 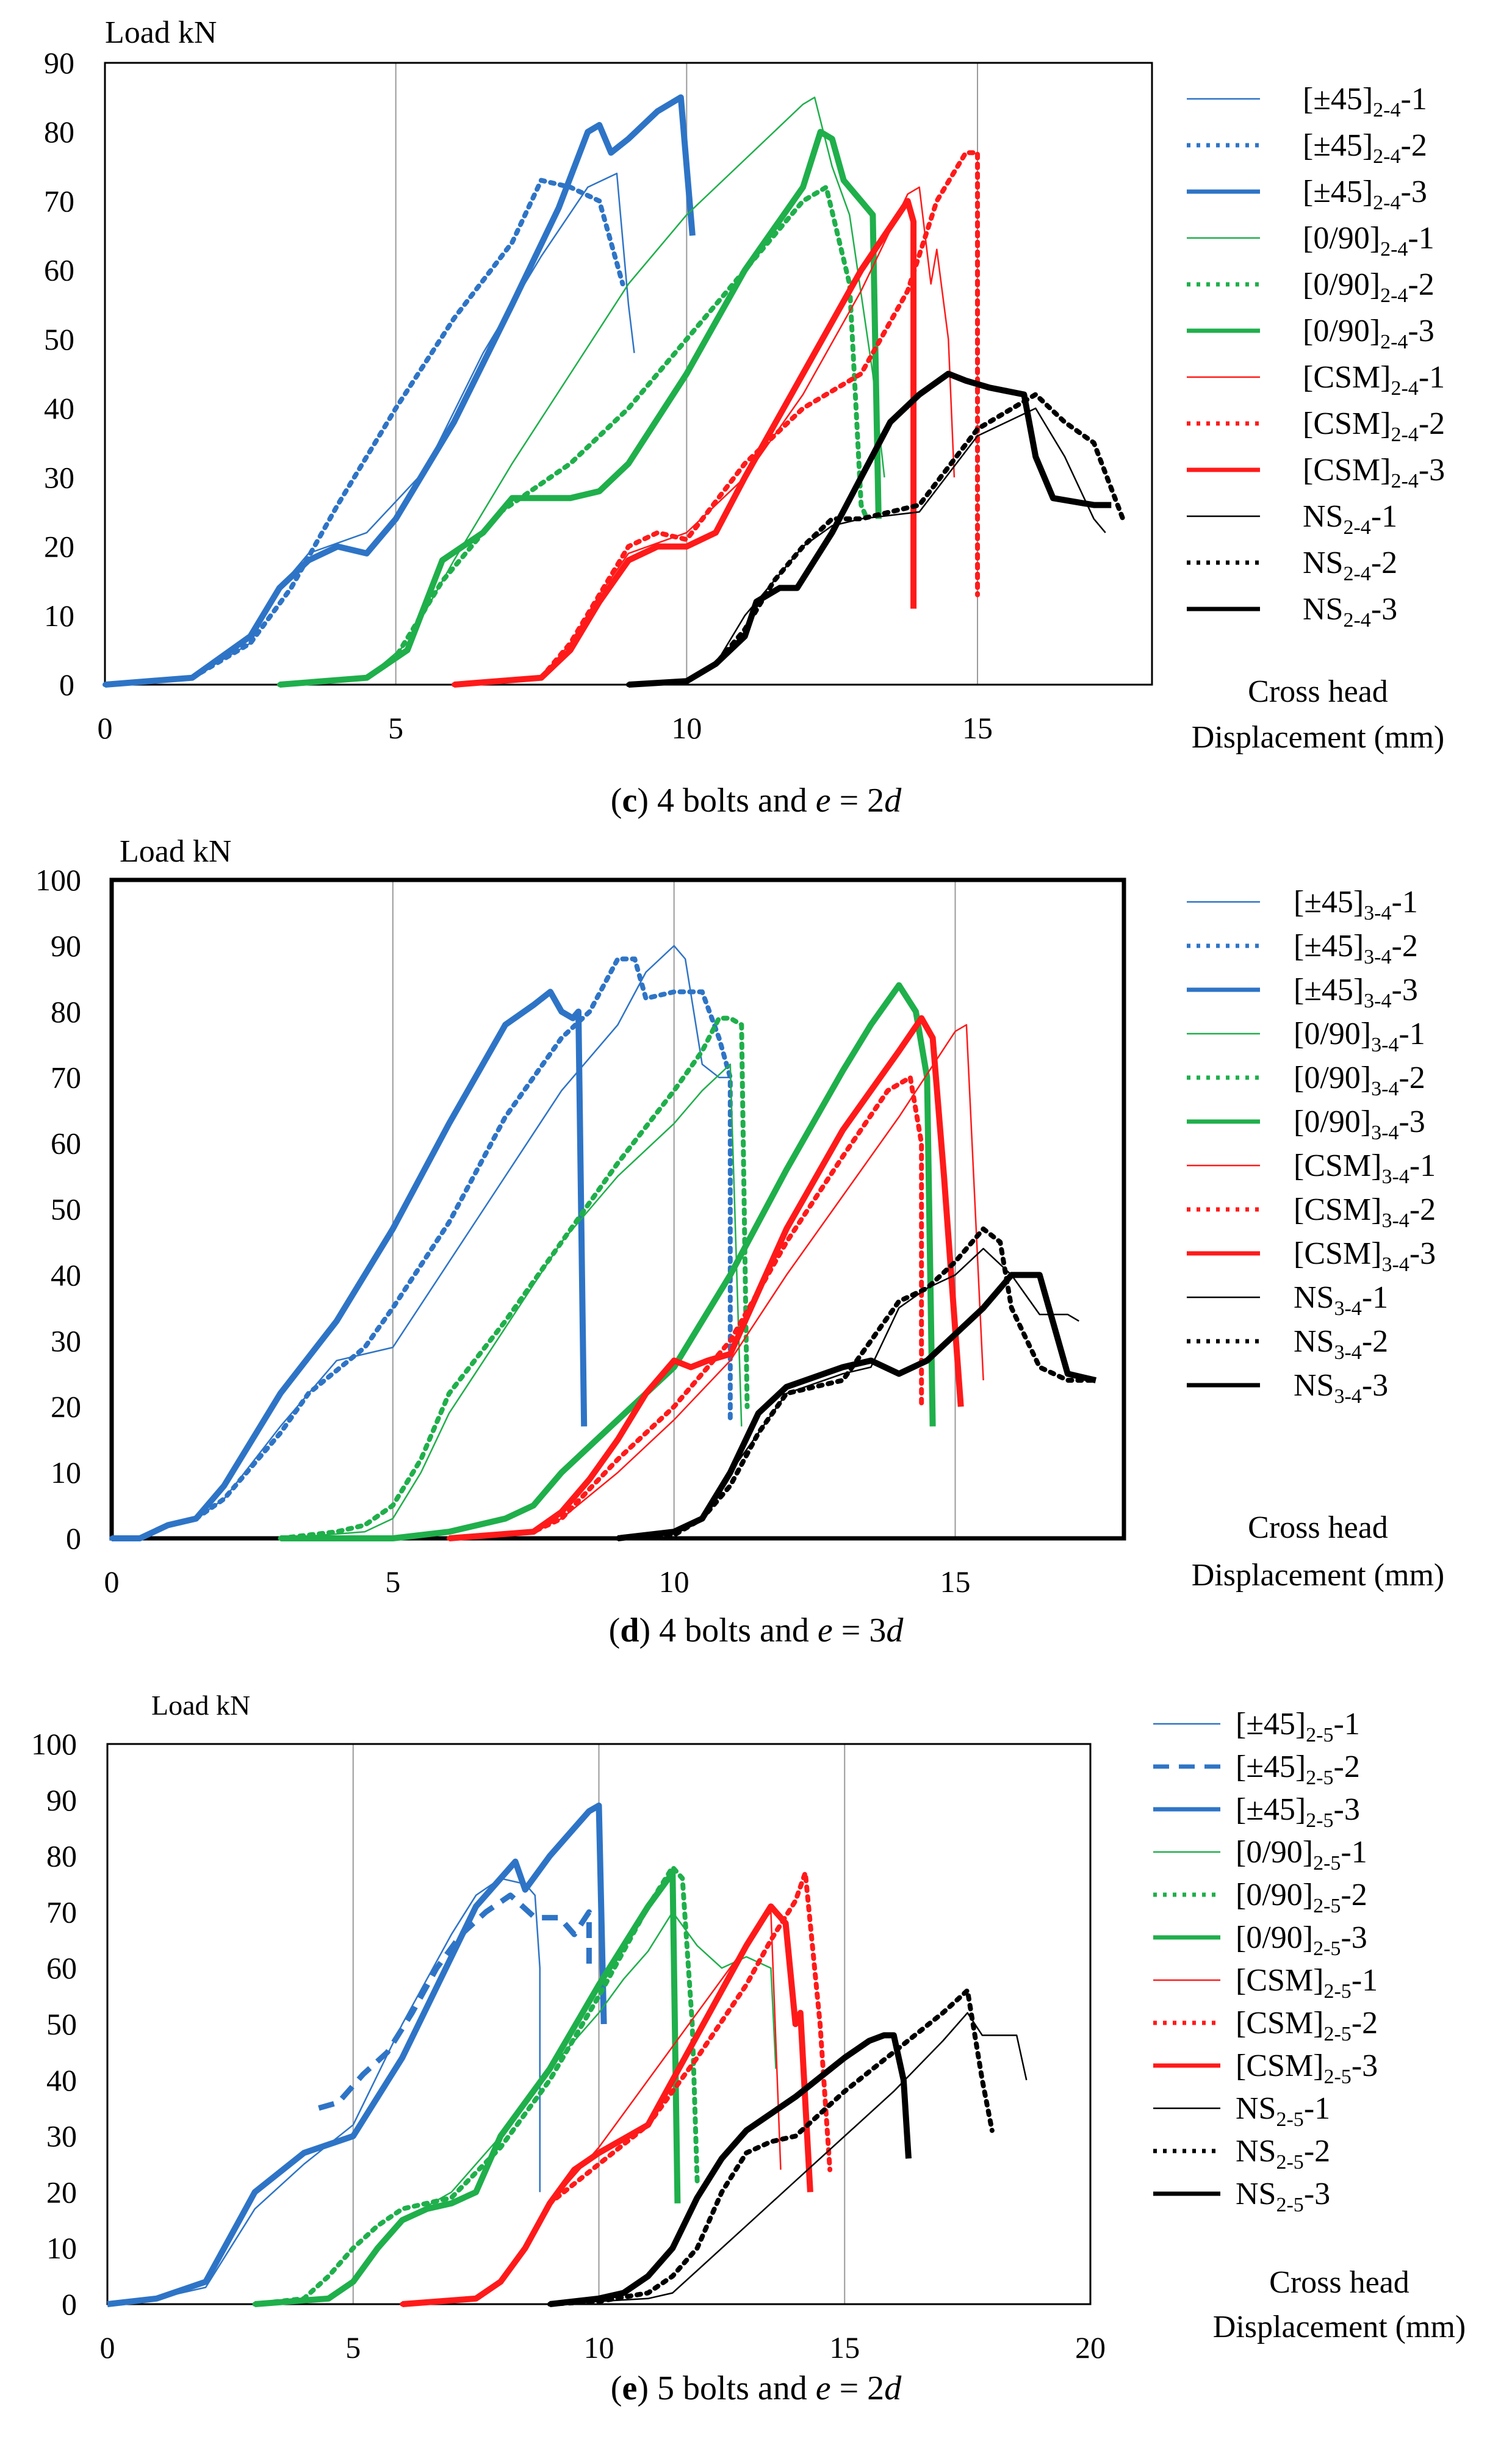 I want to click on figure-caption: (c) 4 bolts and e = 2d, so click(x=756, y=801).